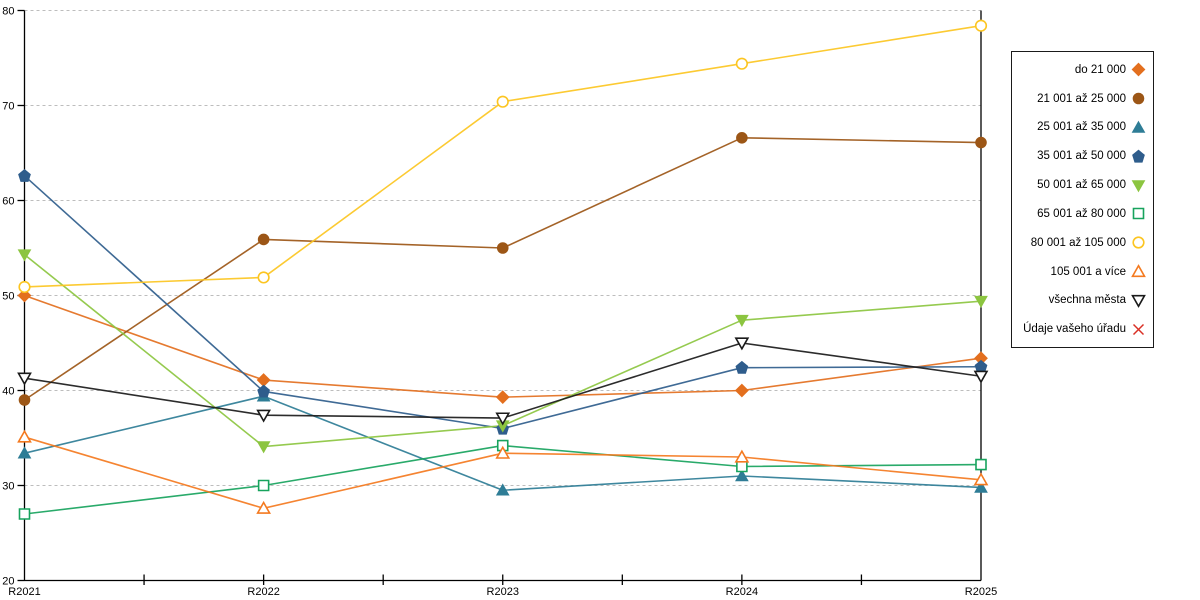 This screenshot has width=1200, height=600. Describe the element at coordinates (8, 582) in the screenshot. I see `y-tick-label: 20` at that location.